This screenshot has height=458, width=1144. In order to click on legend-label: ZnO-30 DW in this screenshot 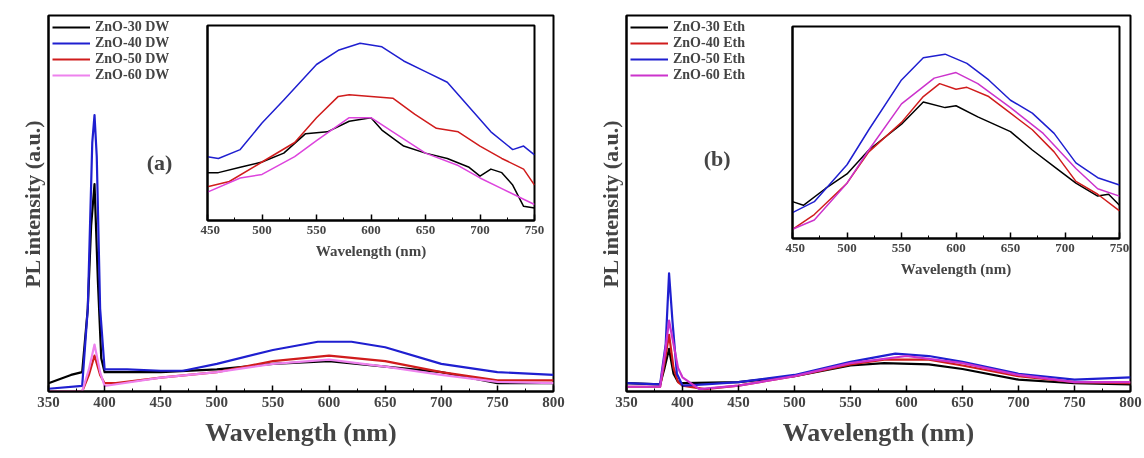, I will do `click(132, 27)`.